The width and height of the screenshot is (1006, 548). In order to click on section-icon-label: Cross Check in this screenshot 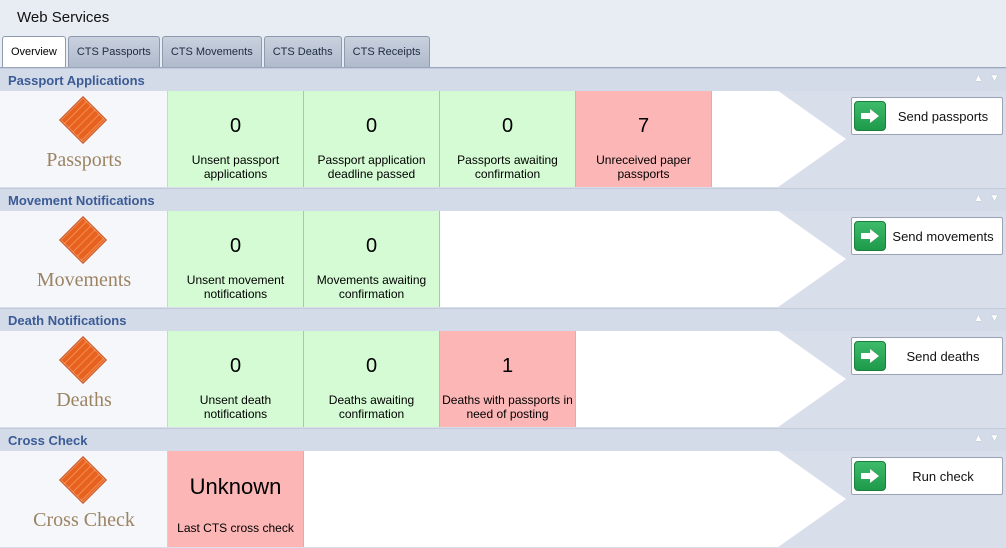, I will do `click(84, 520)`.